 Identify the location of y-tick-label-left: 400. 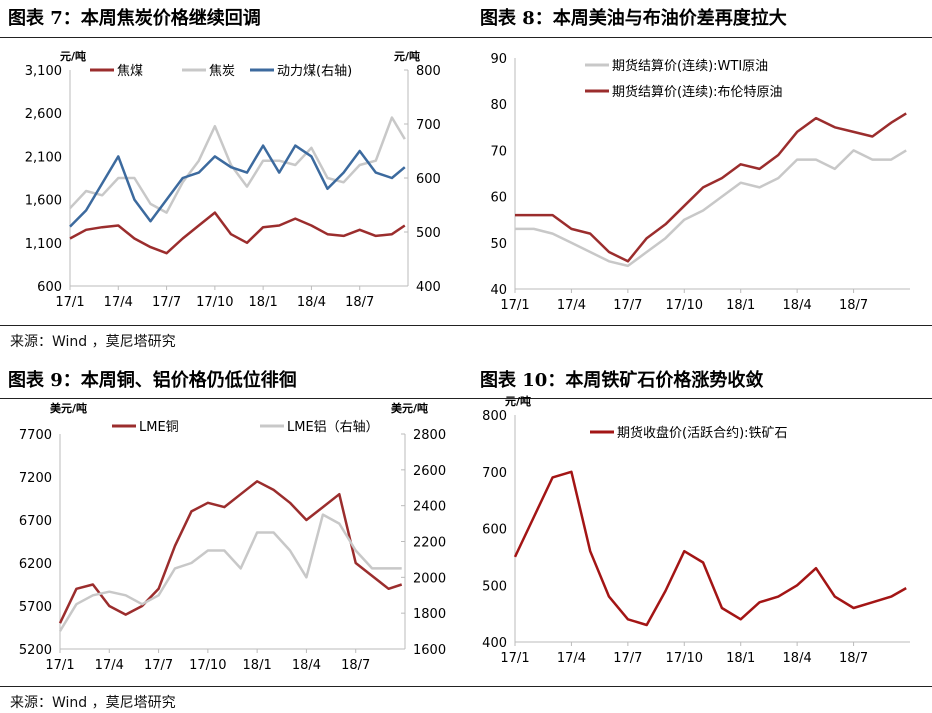
(494, 643).